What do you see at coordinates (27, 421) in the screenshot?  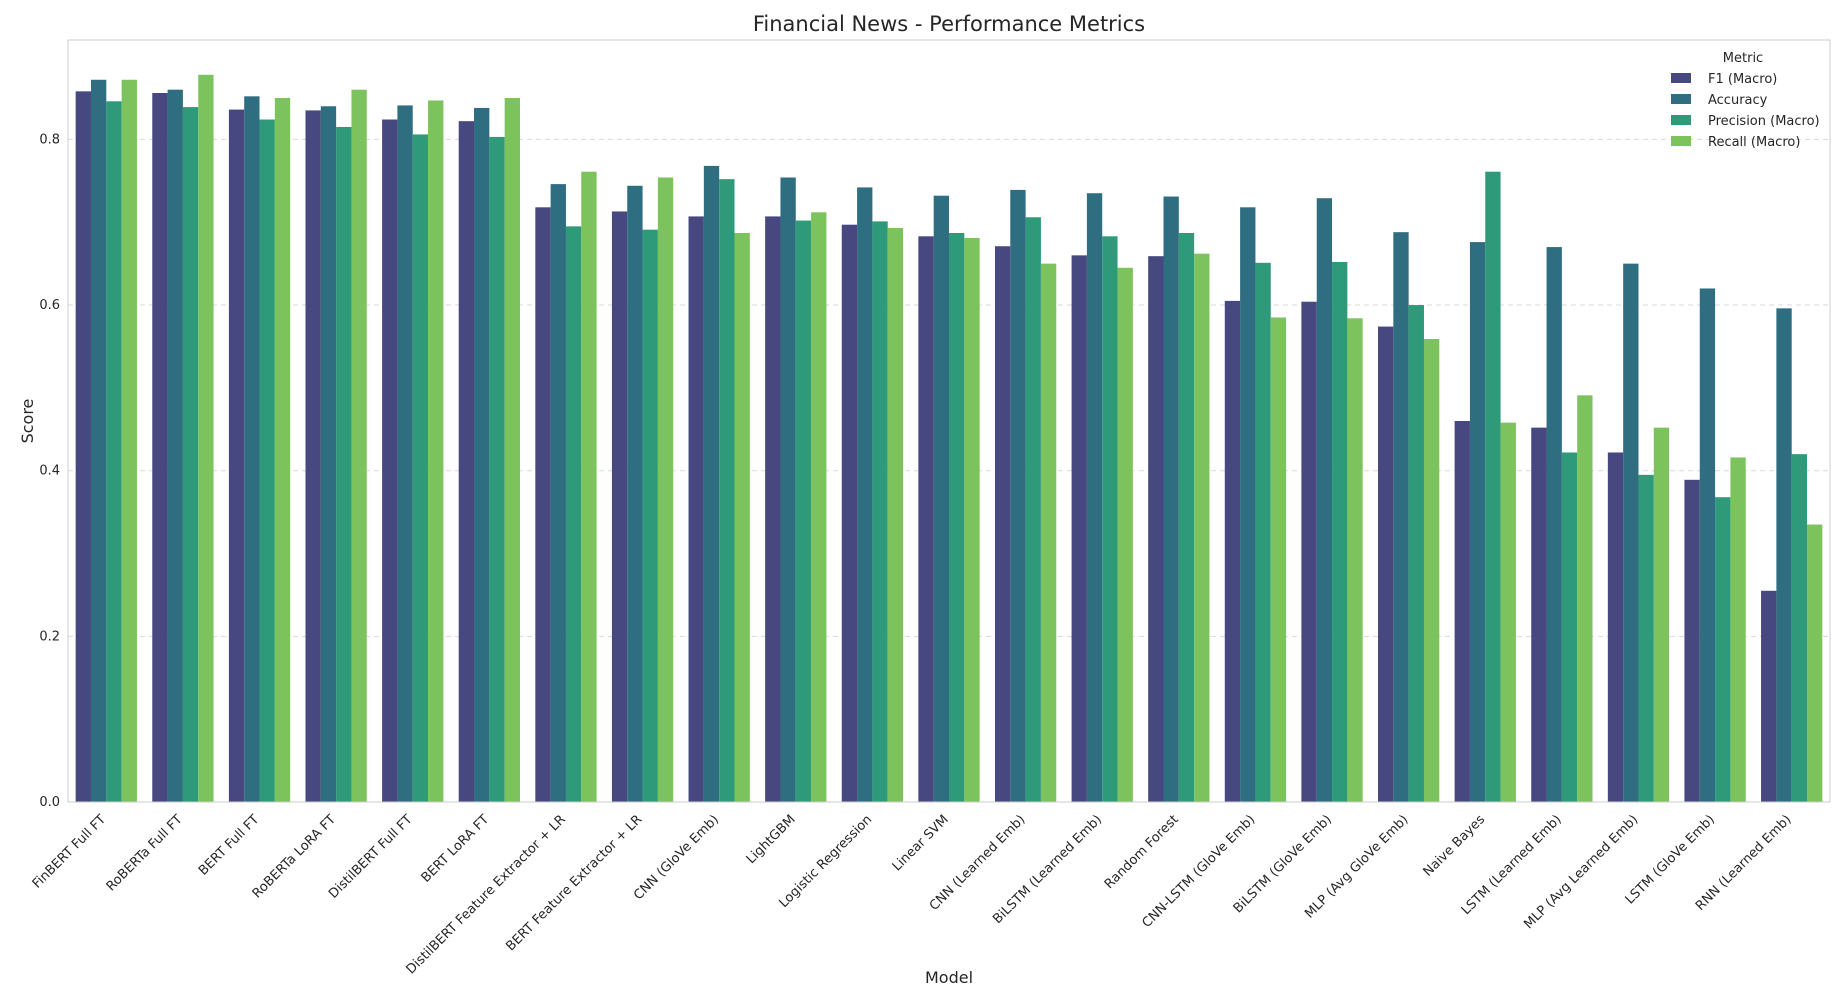 I see `y-axis-label: Score` at bounding box center [27, 421].